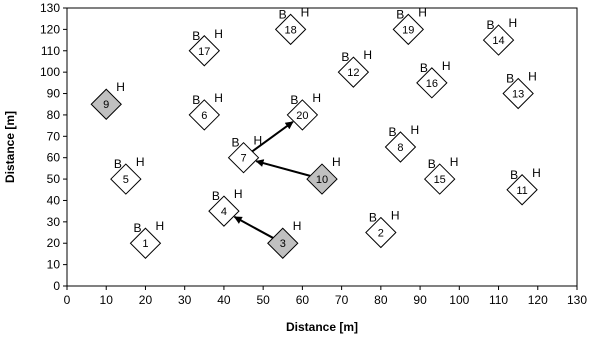 This screenshot has width=613, height=338. I want to click on x-tick-label: 90, so click(420, 300).